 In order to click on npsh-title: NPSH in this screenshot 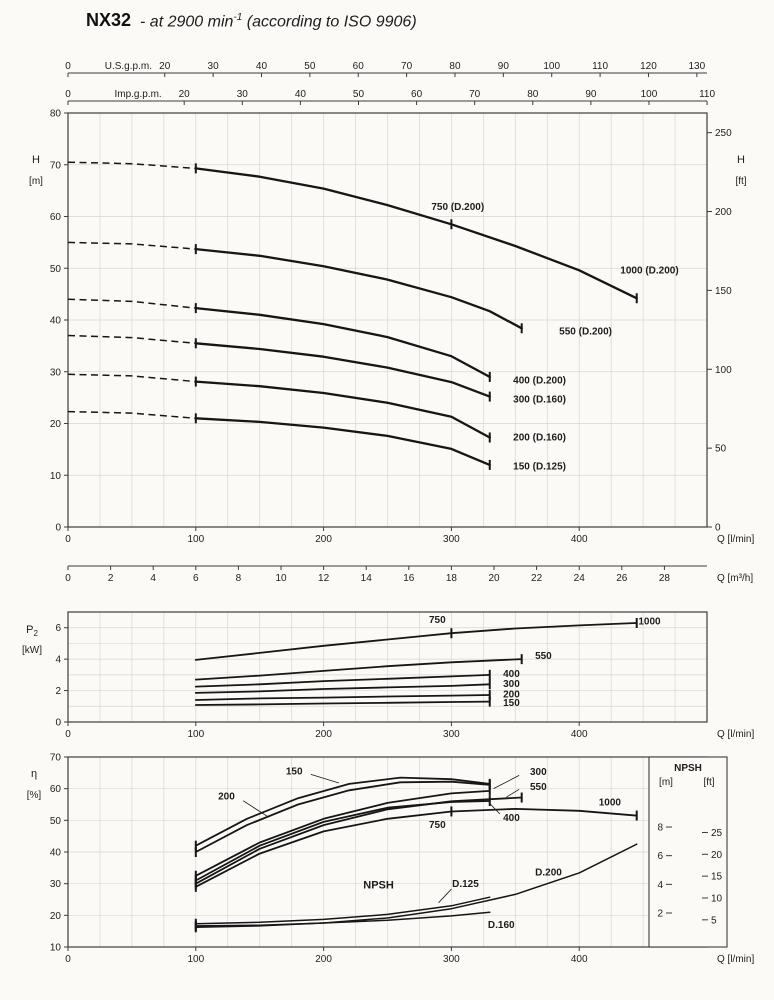, I will do `click(688, 768)`.